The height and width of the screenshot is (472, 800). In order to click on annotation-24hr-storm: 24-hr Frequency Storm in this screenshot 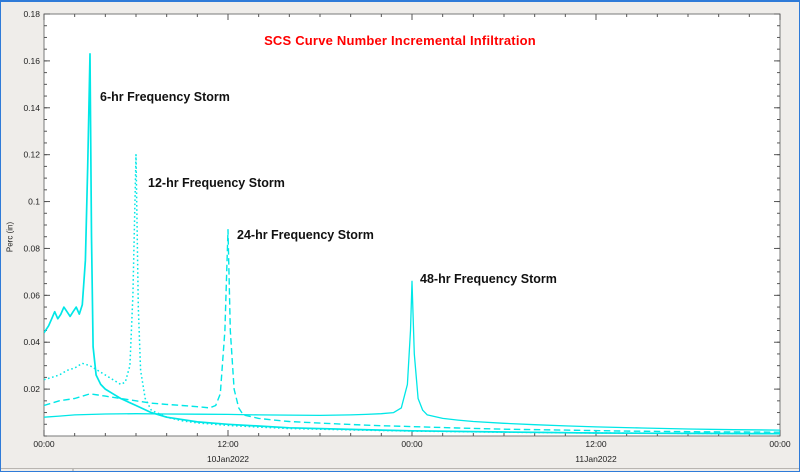, I will do `click(305, 235)`.